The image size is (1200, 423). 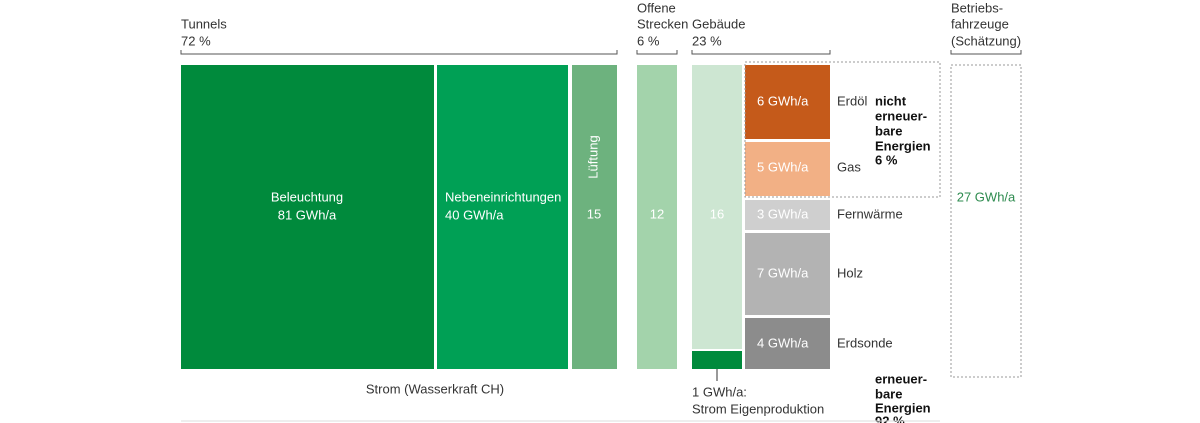 I want to click on group-label: Gebäude, so click(x=719, y=23).